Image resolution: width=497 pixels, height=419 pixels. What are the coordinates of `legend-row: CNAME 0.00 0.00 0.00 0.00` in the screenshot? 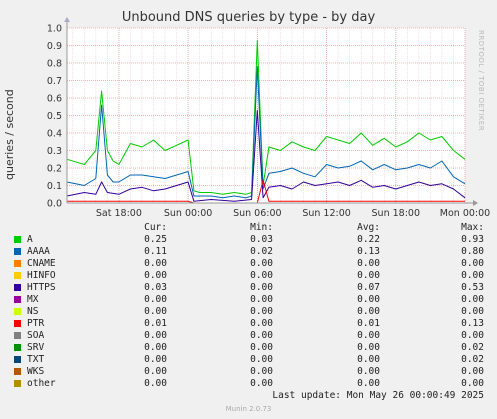 It's located at (248, 264).